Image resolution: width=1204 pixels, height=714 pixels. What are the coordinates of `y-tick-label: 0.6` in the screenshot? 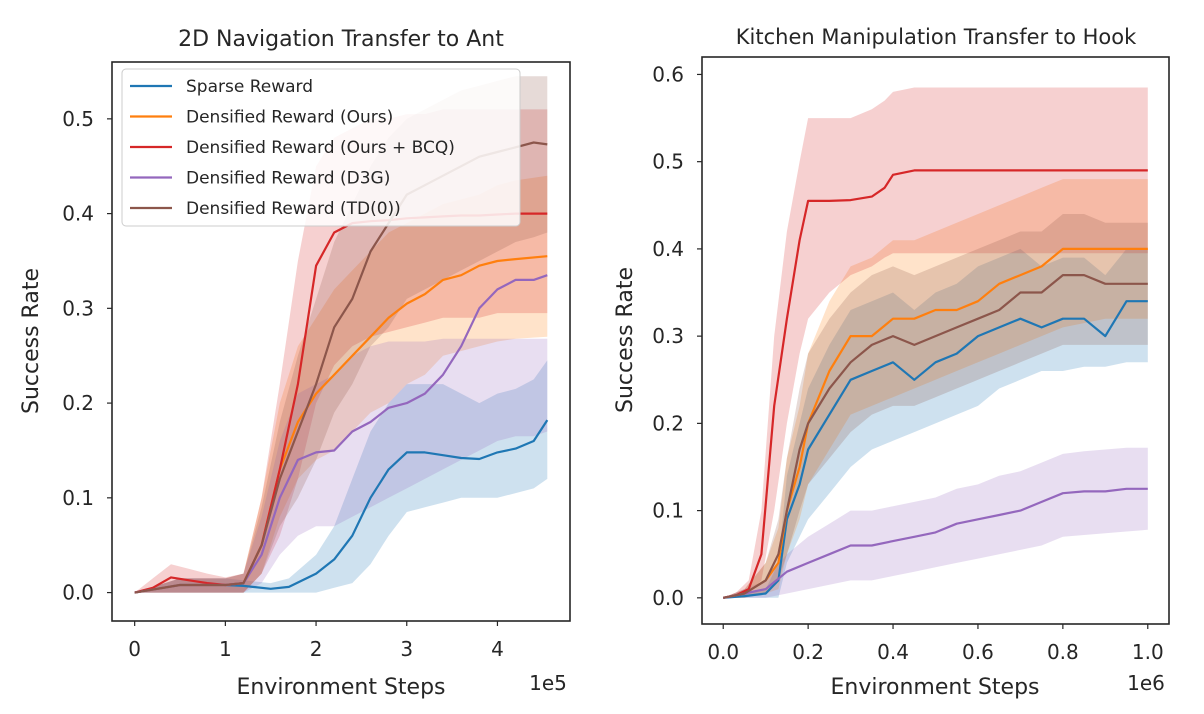 It's located at (668, 74).